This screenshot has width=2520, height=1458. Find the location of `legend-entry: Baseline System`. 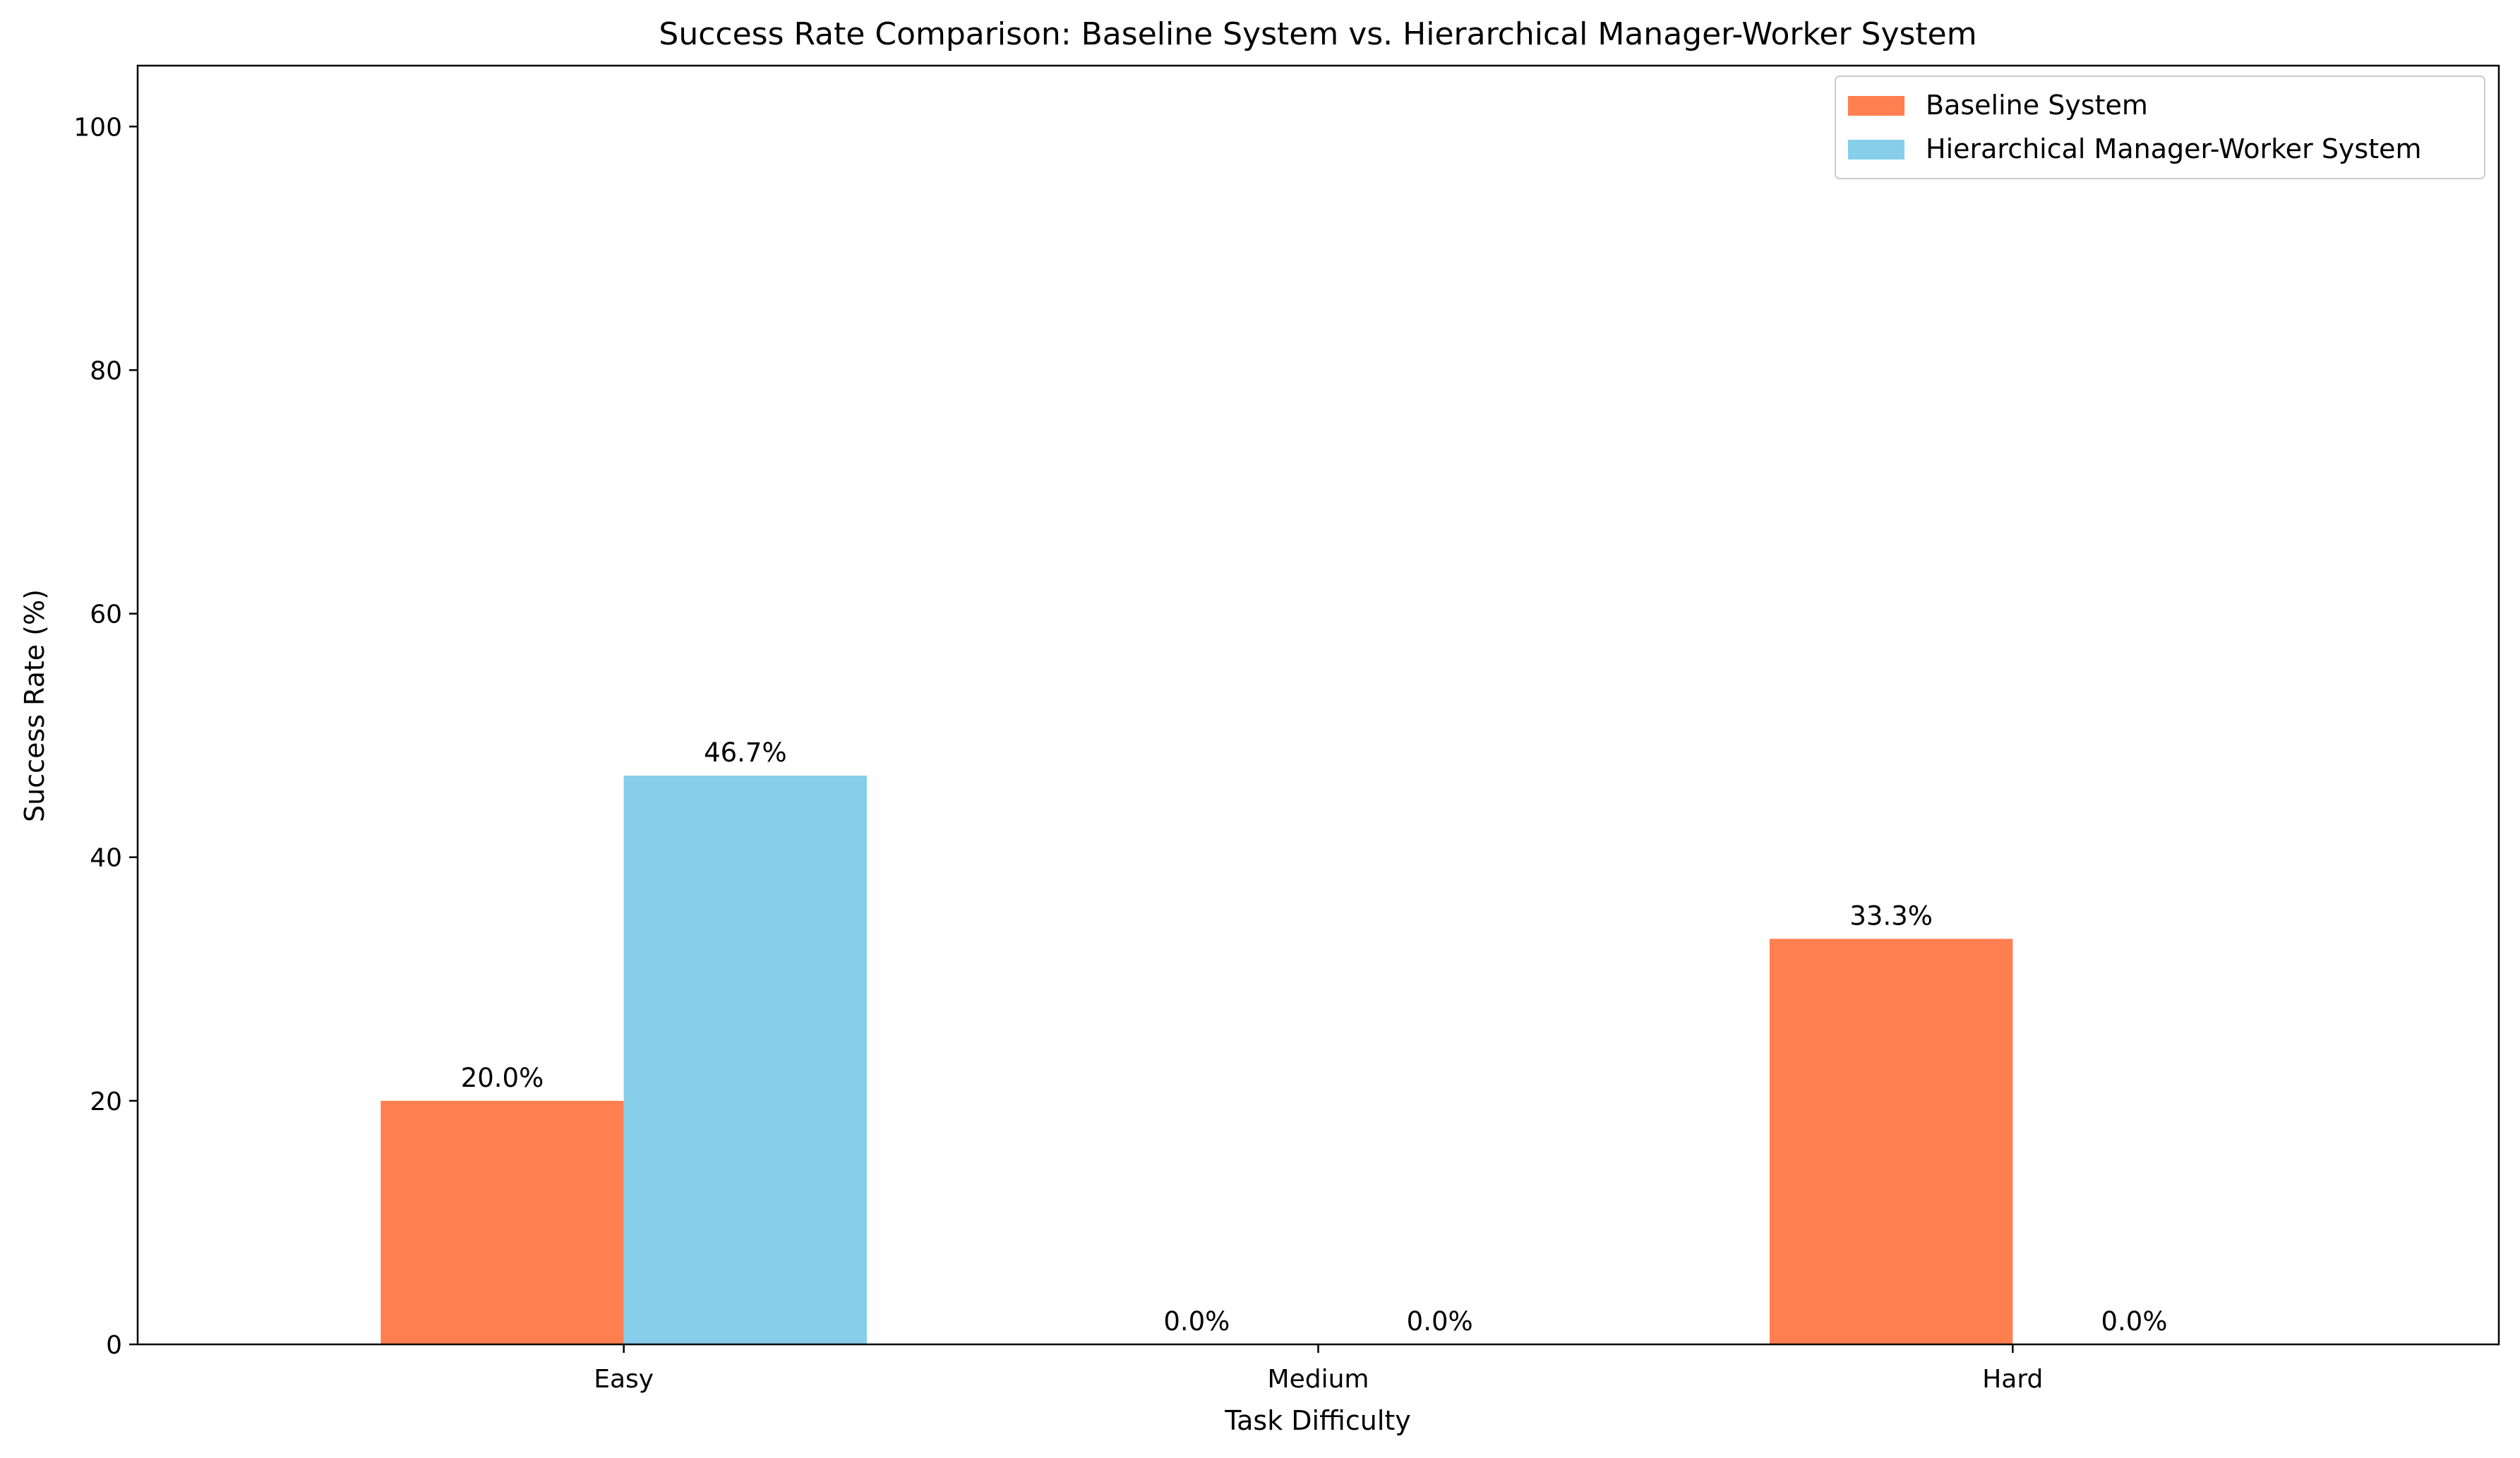

legend-entry: Baseline System is located at coordinates (2037, 106).